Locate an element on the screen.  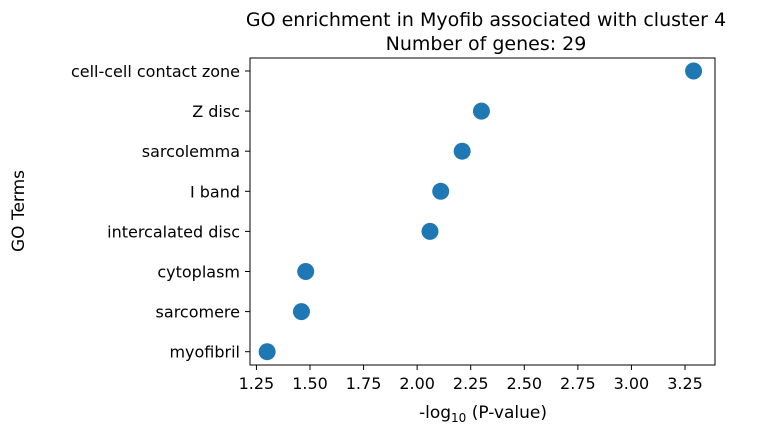
x-tick-label: 1.50 is located at coordinates (310, 383).